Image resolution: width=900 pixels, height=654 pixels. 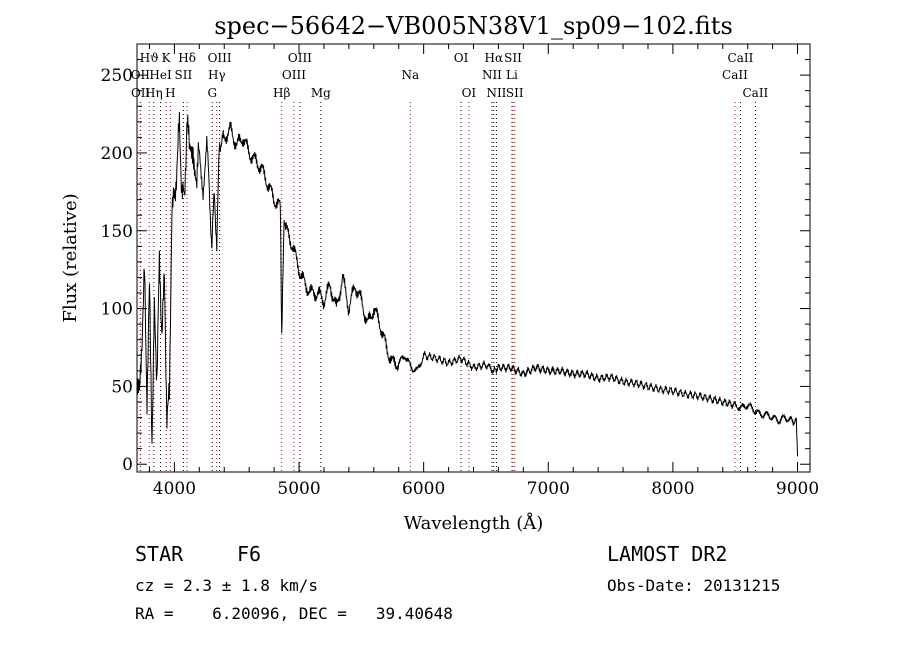 What do you see at coordinates (170, 93) in the screenshot?
I see `line-label: H` at bounding box center [170, 93].